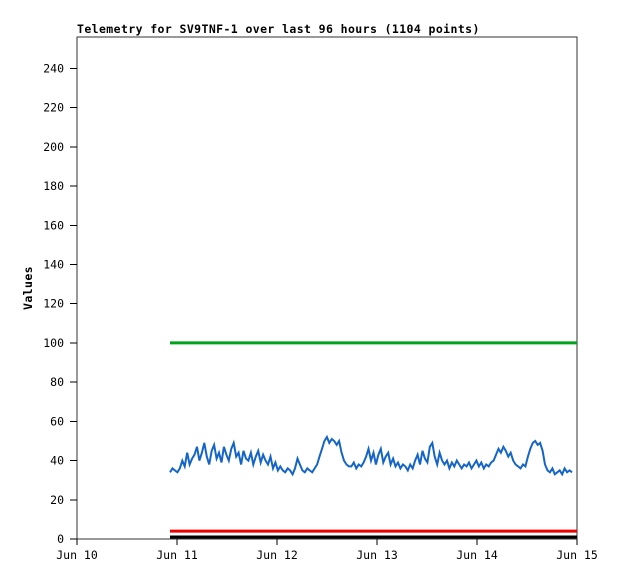 This screenshot has height=579, width=618. Describe the element at coordinates (177, 555) in the screenshot. I see `x-tick-label: Jun 11` at that location.